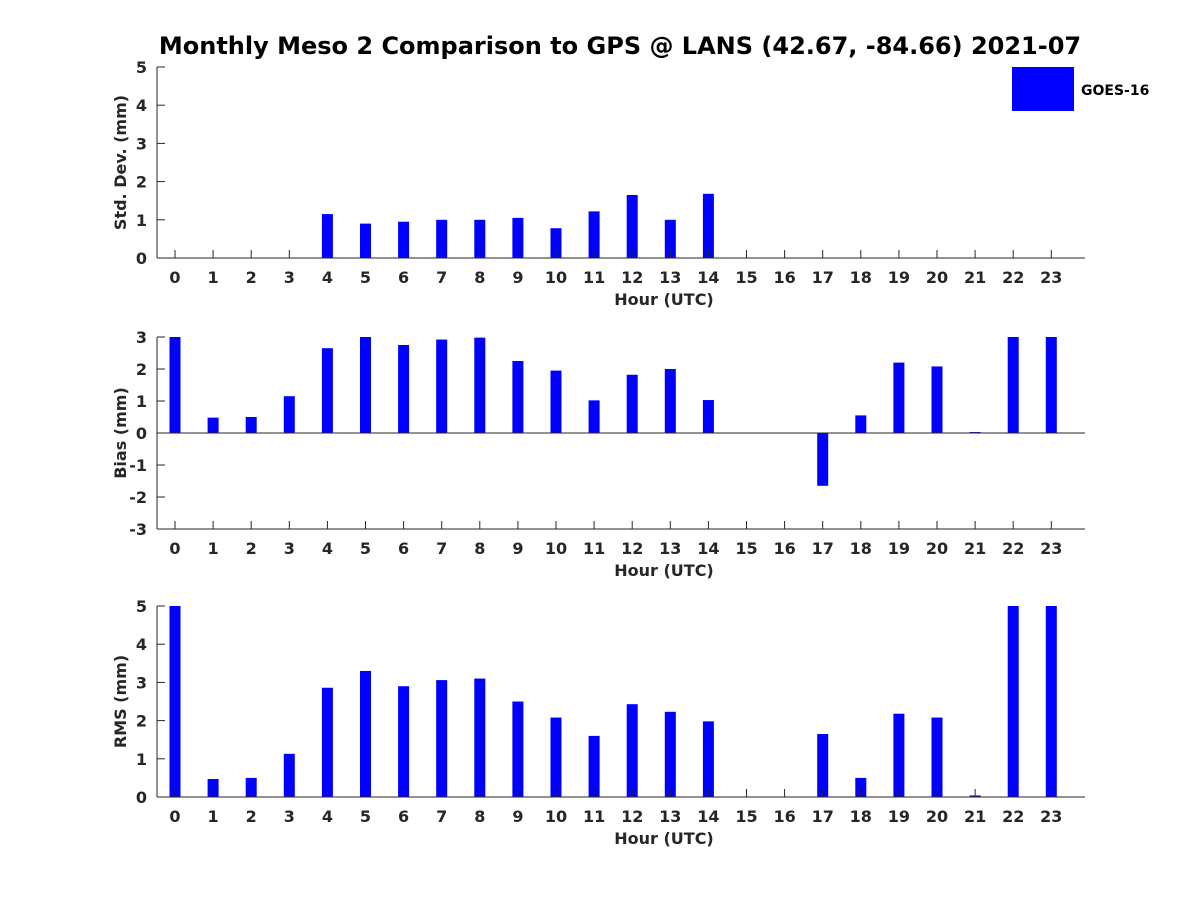  What do you see at coordinates (138, 529) in the screenshot?
I see `y-tick-label: -3` at bounding box center [138, 529].